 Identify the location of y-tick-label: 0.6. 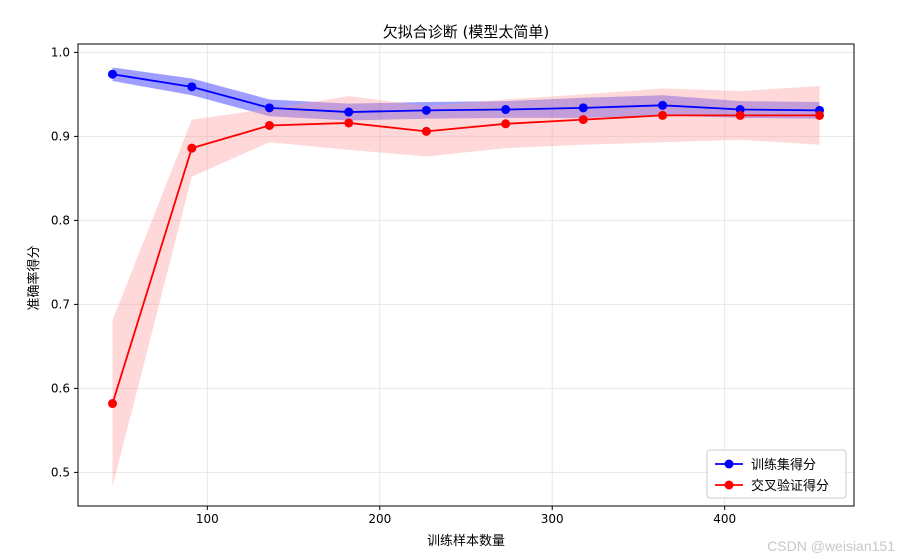
(60, 388).